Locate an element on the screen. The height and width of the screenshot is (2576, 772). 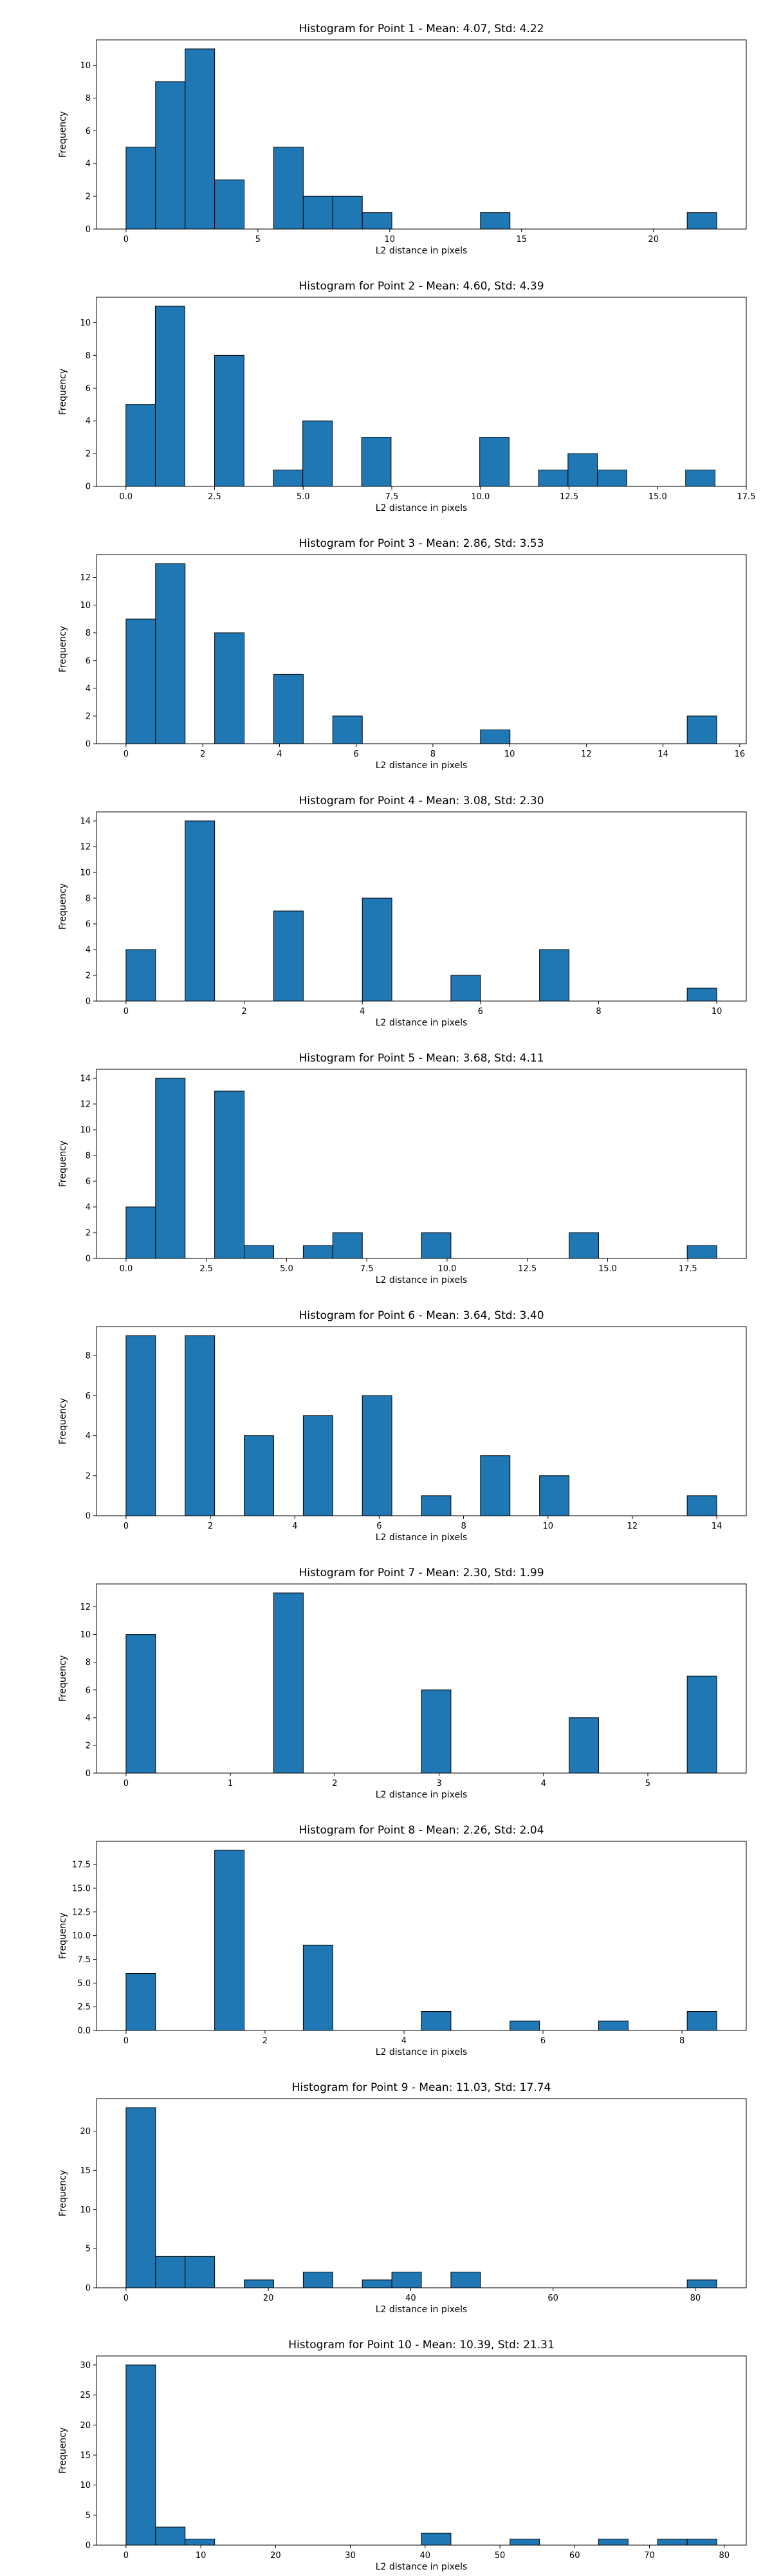
x-tick-label: 15 is located at coordinates (521, 239).